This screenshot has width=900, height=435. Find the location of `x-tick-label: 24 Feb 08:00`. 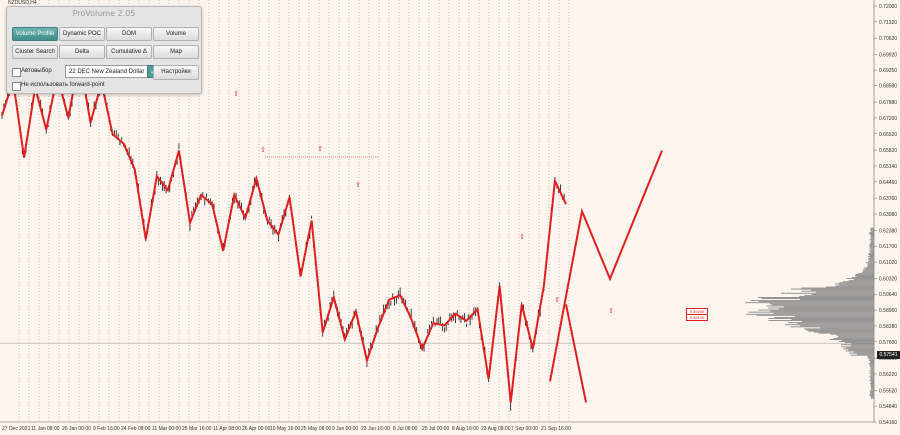

x-tick-label: 24 Feb 08:00 is located at coordinates (136, 429).